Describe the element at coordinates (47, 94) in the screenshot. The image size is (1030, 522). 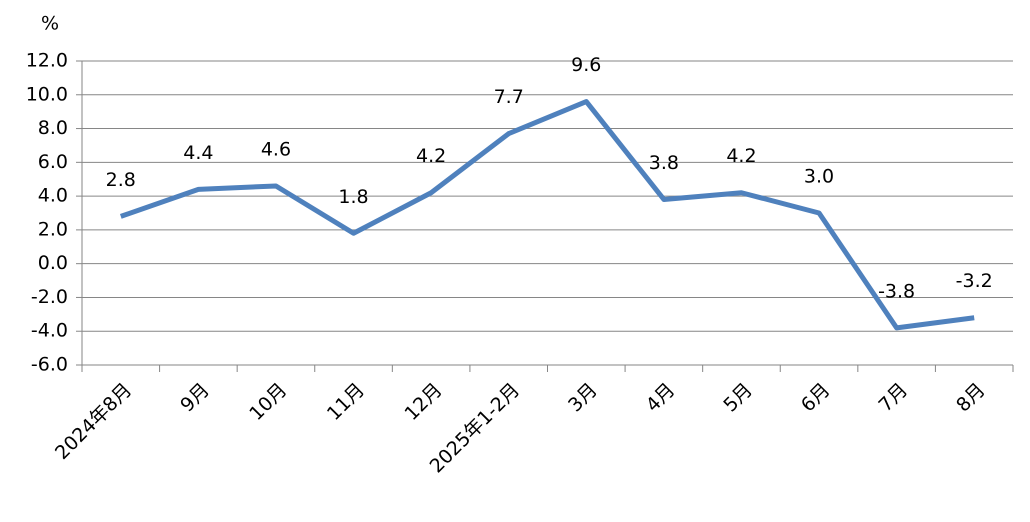
I see `y-tick-label: 10.0` at that location.